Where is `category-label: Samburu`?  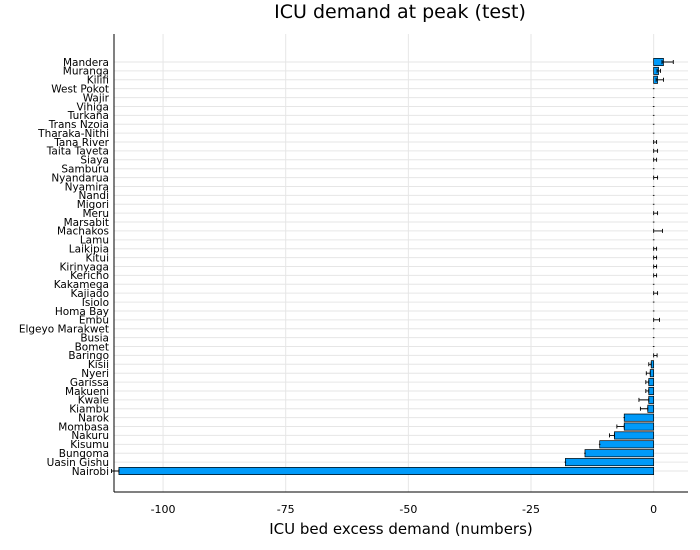
category-label: Samburu is located at coordinates (85, 169).